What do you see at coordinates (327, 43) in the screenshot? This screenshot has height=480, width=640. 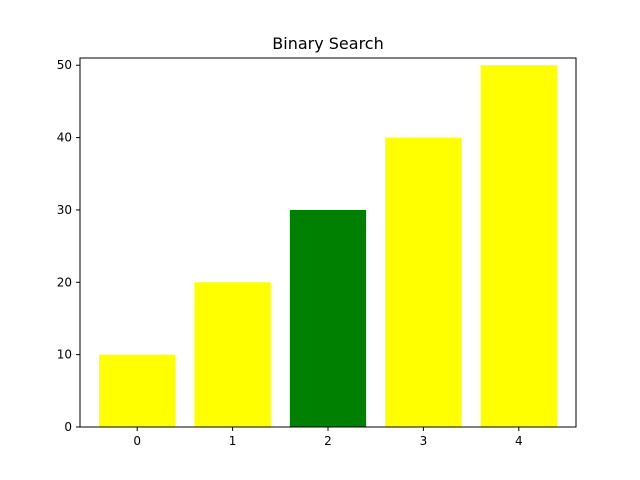 I see `chart-title: Binary Search` at bounding box center [327, 43].